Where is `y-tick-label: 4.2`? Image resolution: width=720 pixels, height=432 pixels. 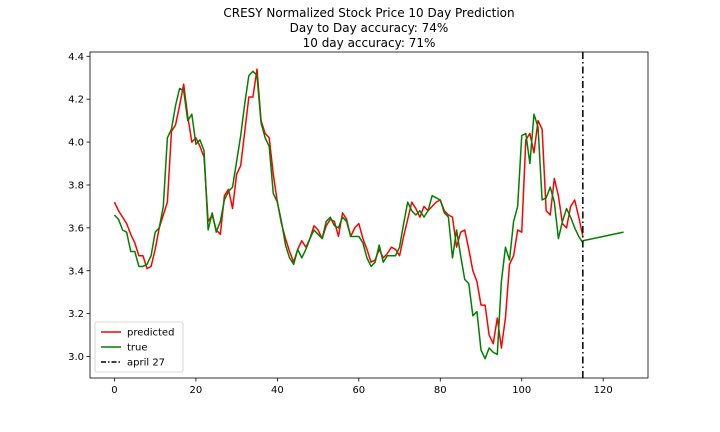 y-tick-label: 4.2 is located at coordinates (76, 100).